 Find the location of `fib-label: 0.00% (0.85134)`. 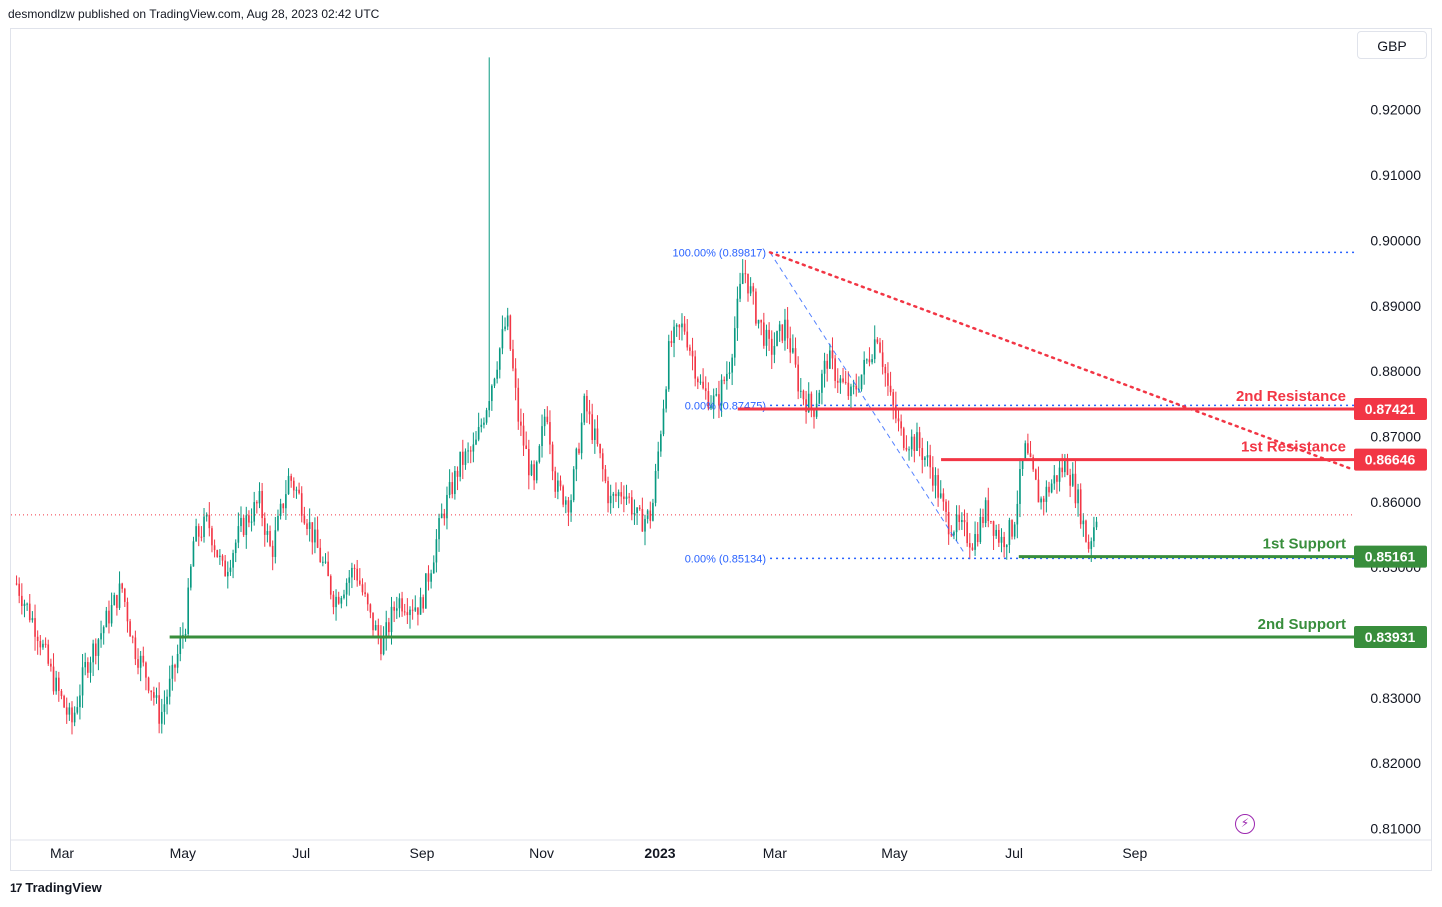

fib-label: 0.00% (0.85134) is located at coordinates (725, 559).